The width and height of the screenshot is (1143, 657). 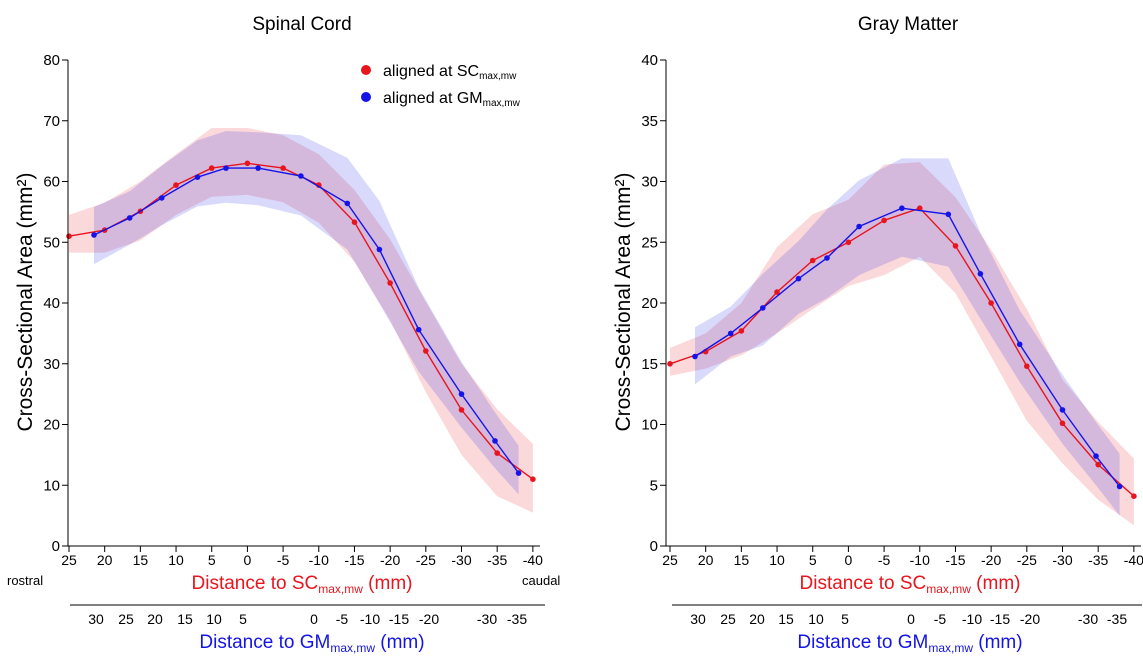 What do you see at coordinates (863, 583) in the screenshot?
I see `x-axis-label-top-main: Distance to SC` at bounding box center [863, 583].